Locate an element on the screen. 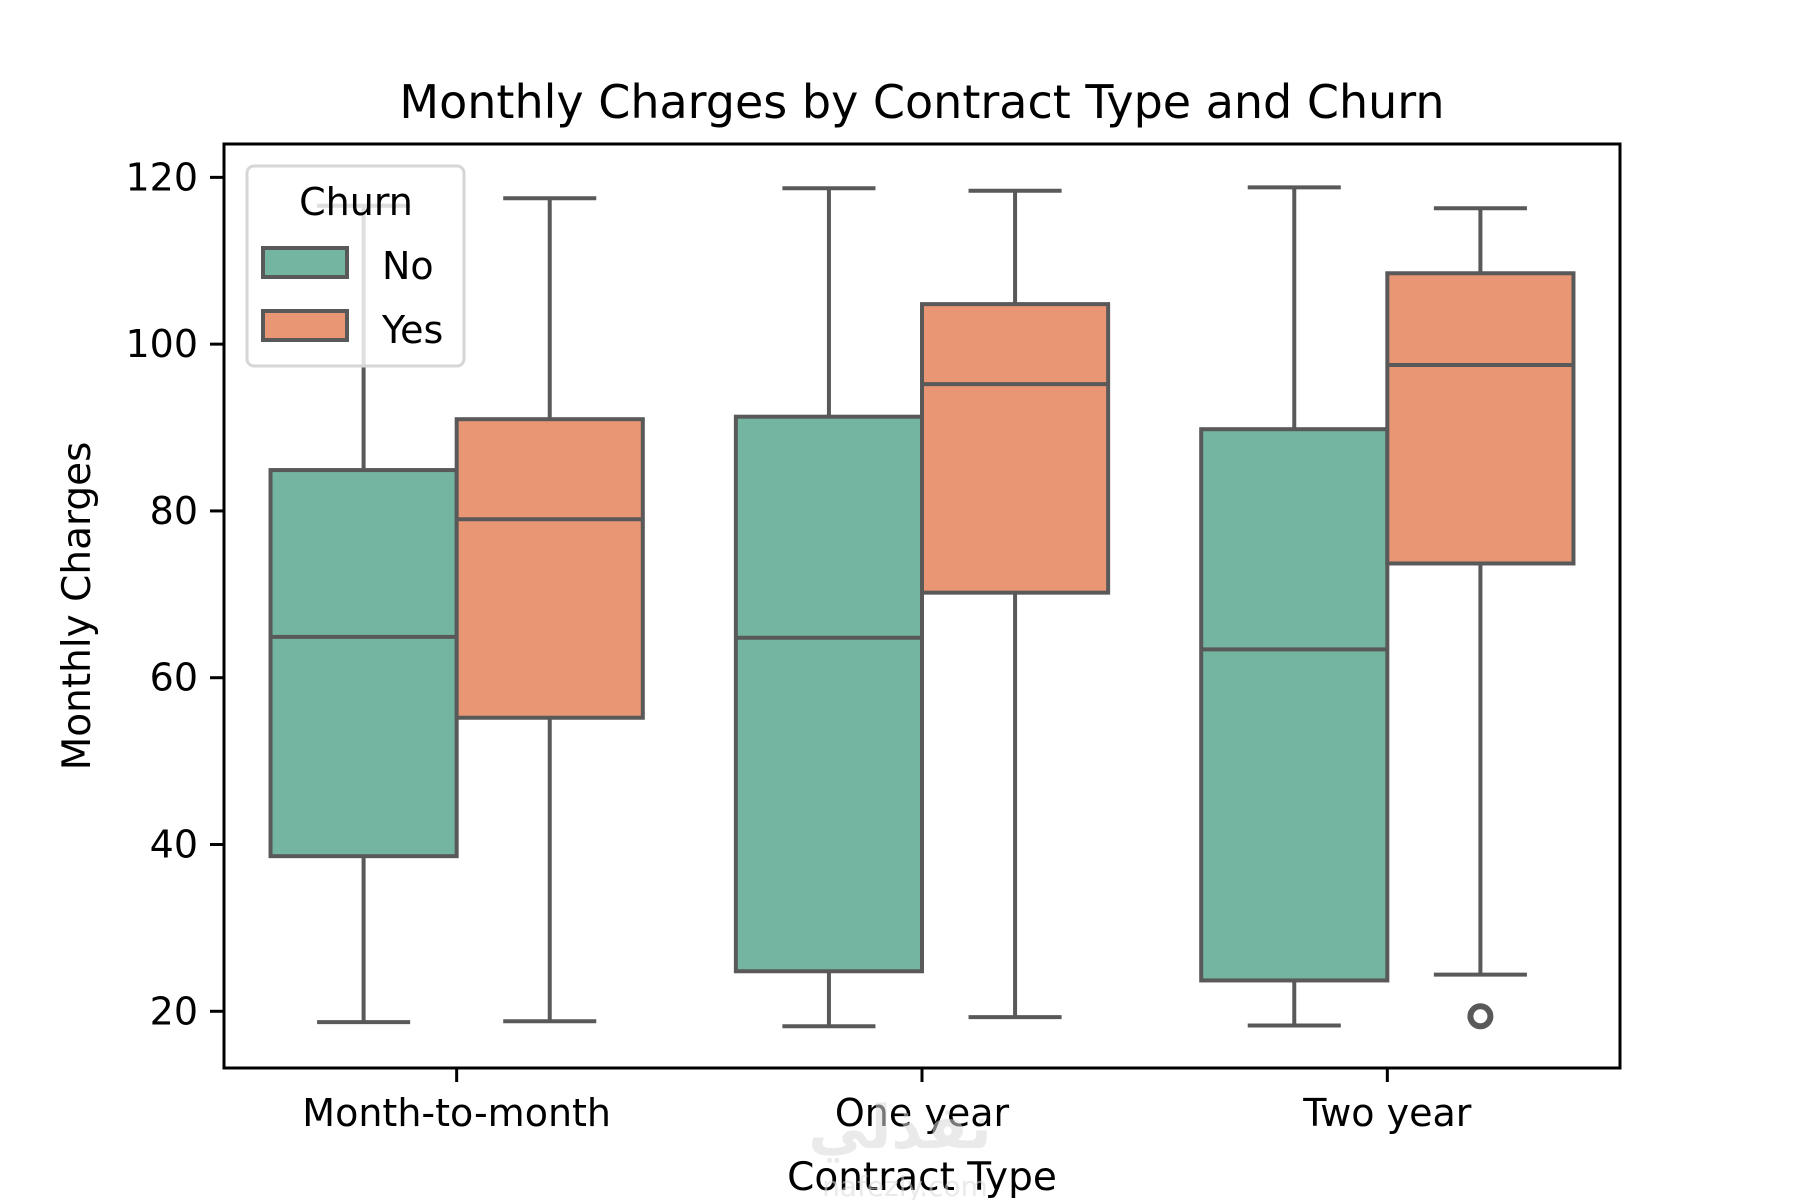 The width and height of the screenshot is (1800, 1200). watermark-arabic: نفذلي is located at coordinates (900, 1128).